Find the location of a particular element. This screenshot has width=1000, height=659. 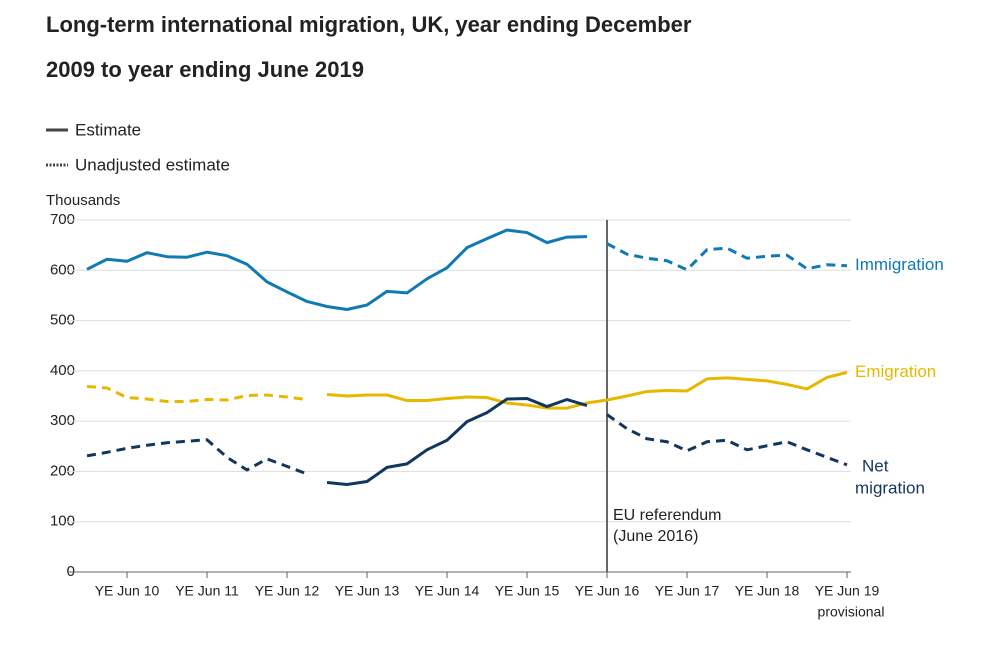

x-tick-note: provisional is located at coordinates (851, 612).